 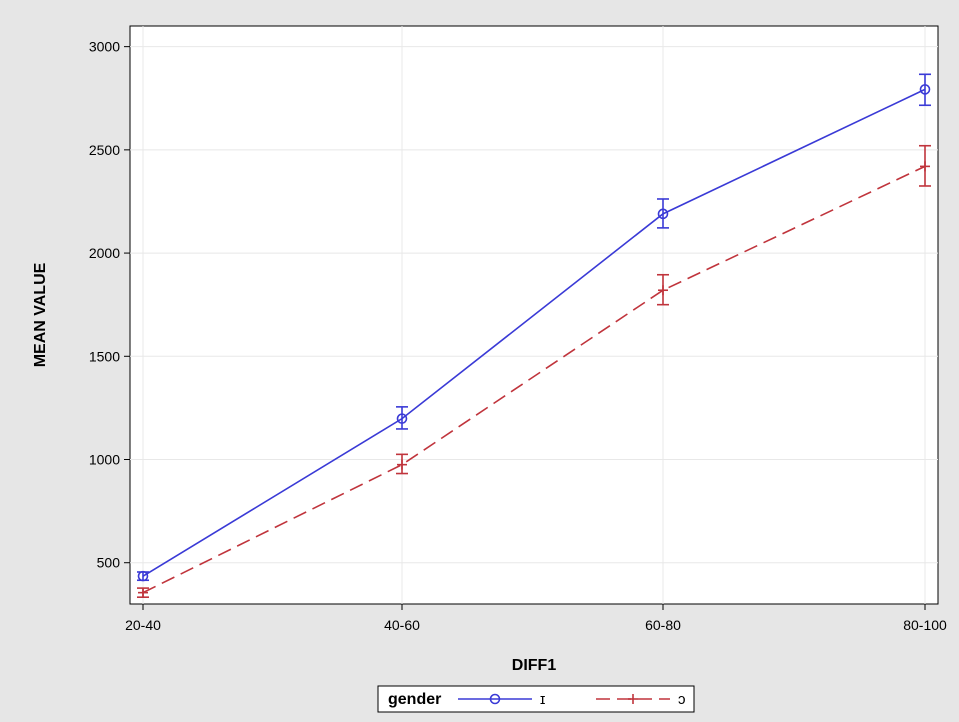 What do you see at coordinates (925, 625) in the screenshot?
I see `x-tick-label: 80-100` at bounding box center [925, 625].